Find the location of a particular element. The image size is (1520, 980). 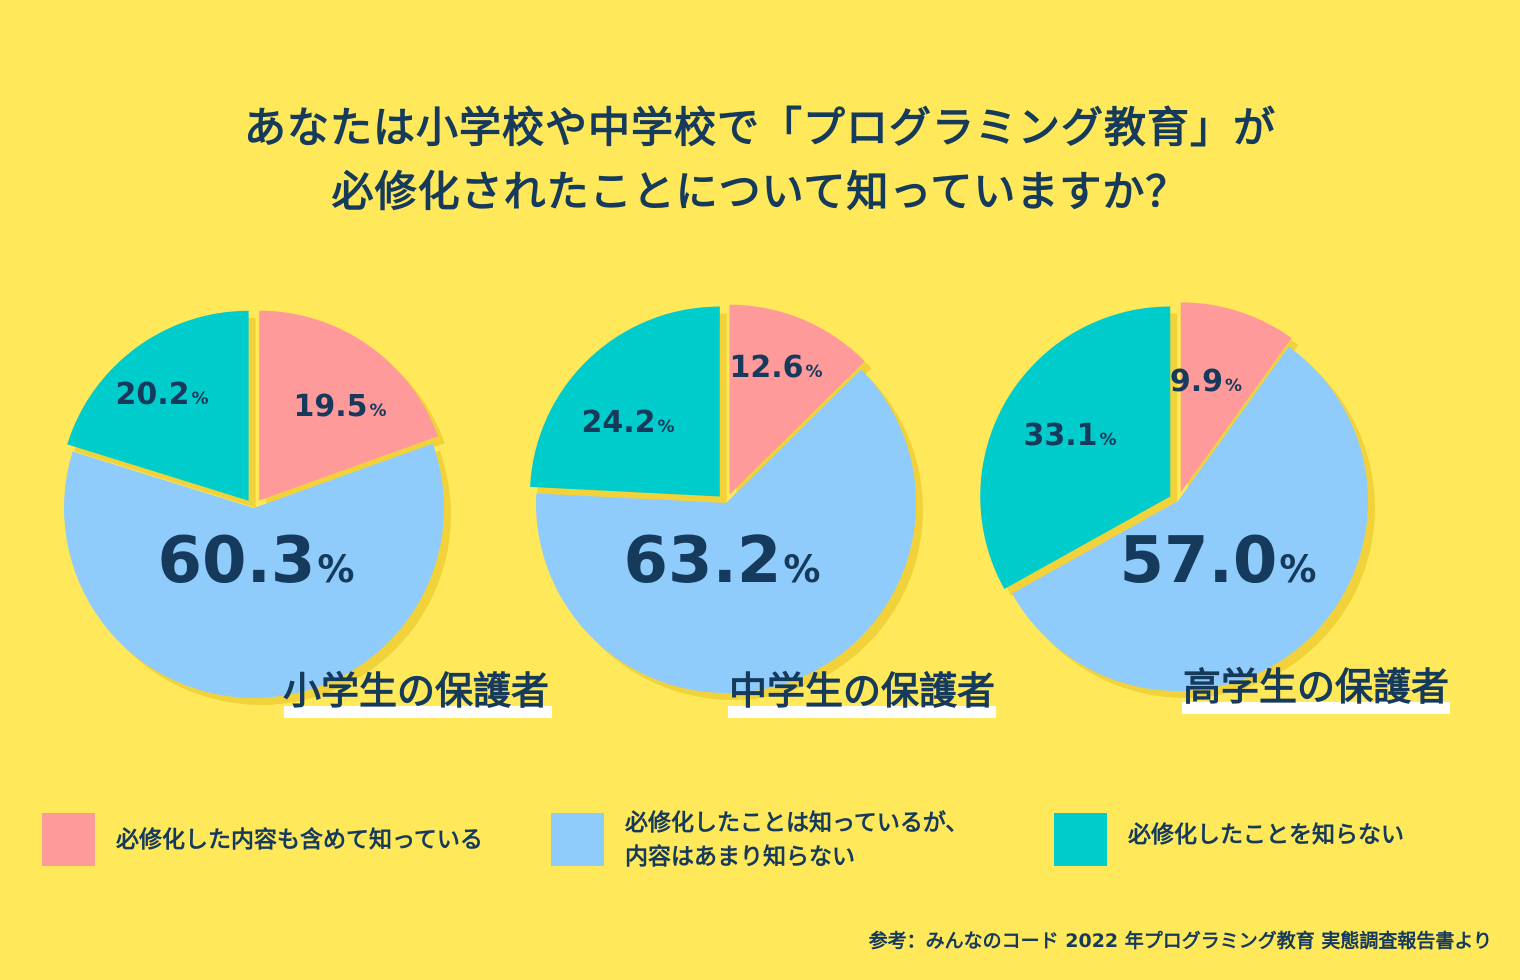

slice-value-label: 60.3% is located at coordinates (256, 561).